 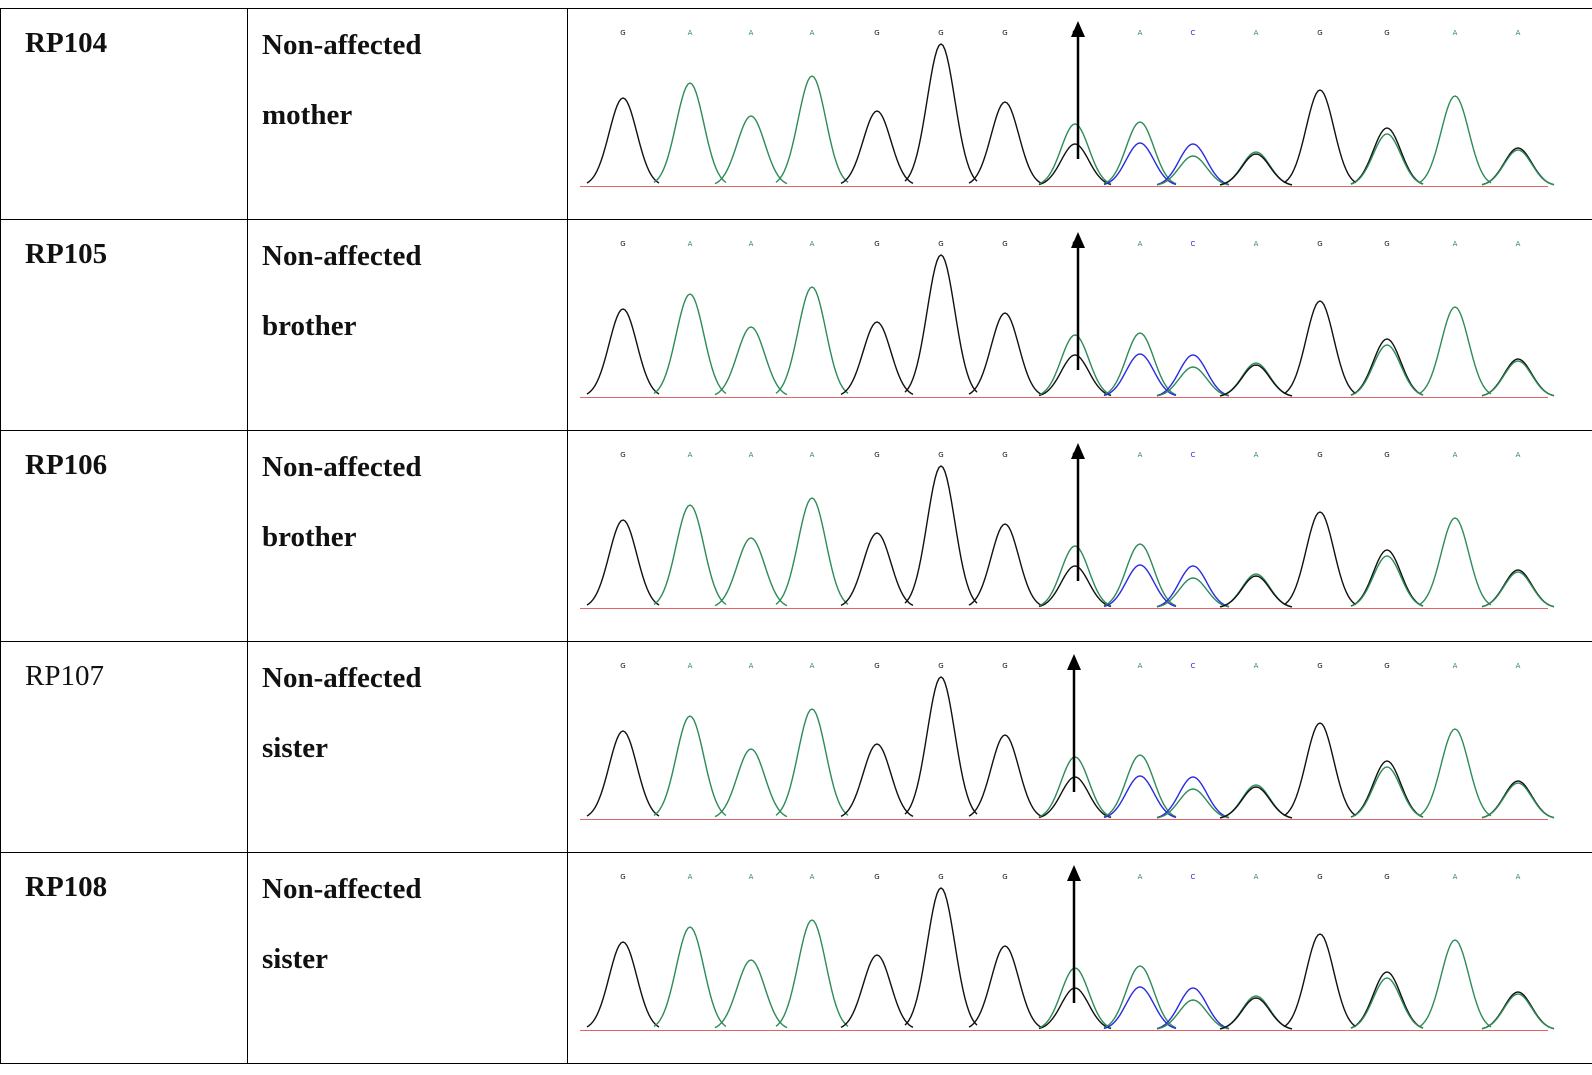 I want to click on sample-id: RP108, so click(x=66, y=887).